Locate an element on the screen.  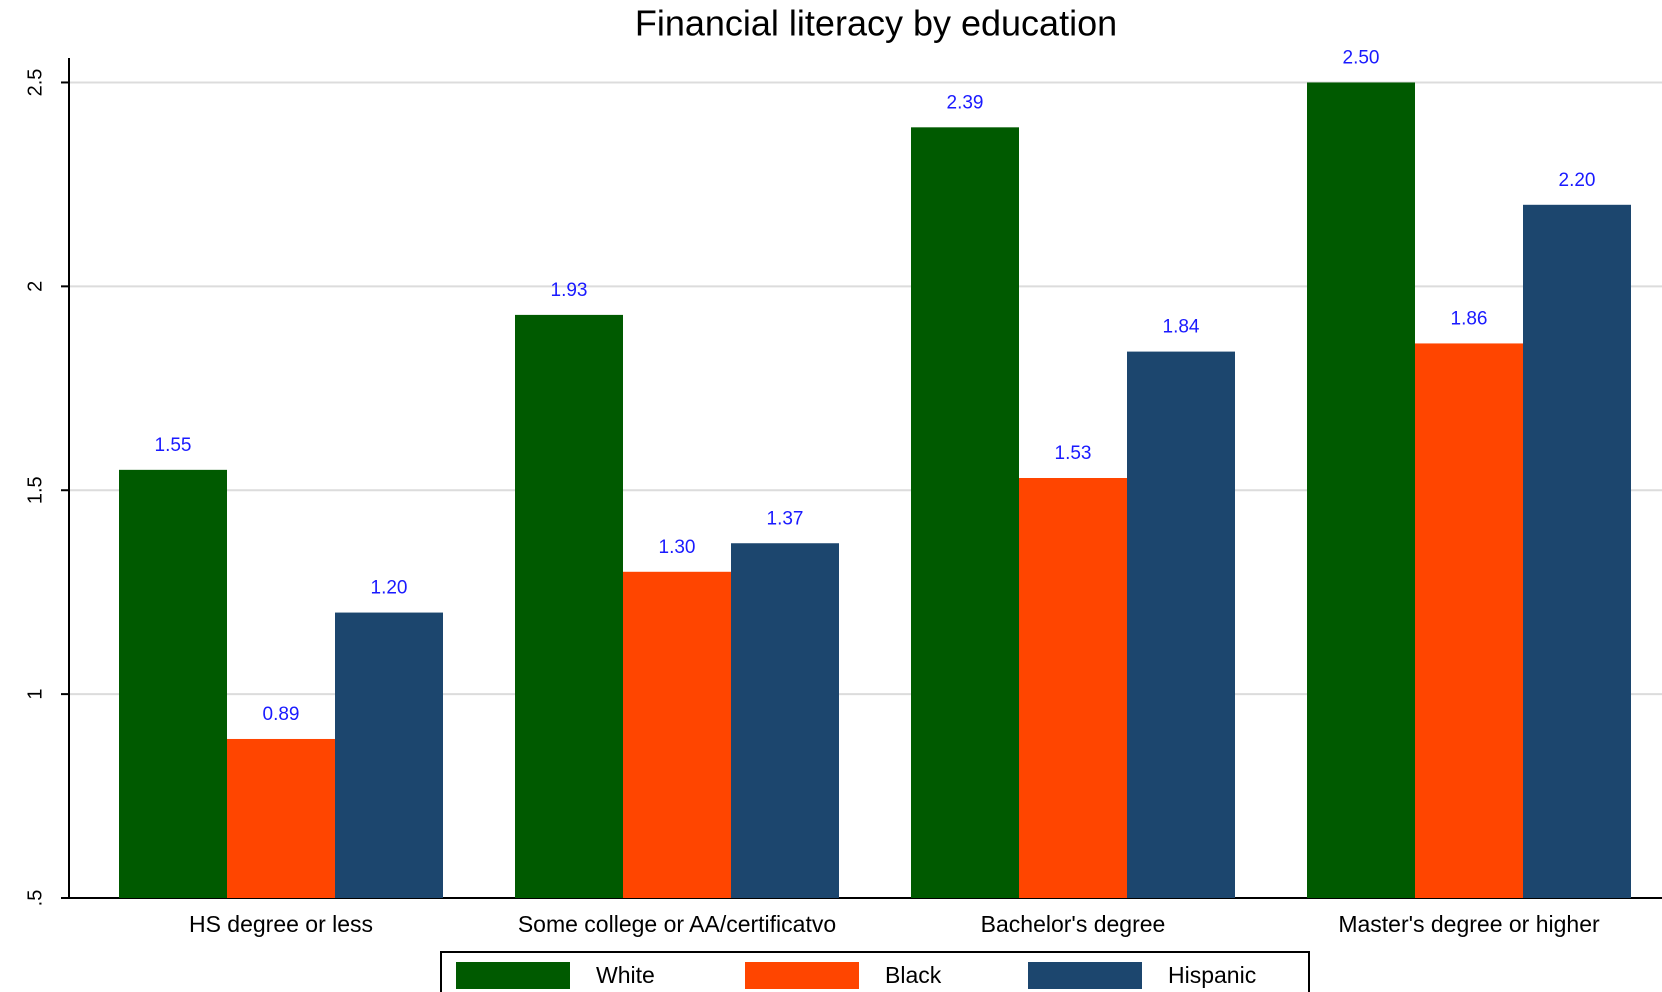
y-tick-label: 2.5 is located at coordinates (35, 83).